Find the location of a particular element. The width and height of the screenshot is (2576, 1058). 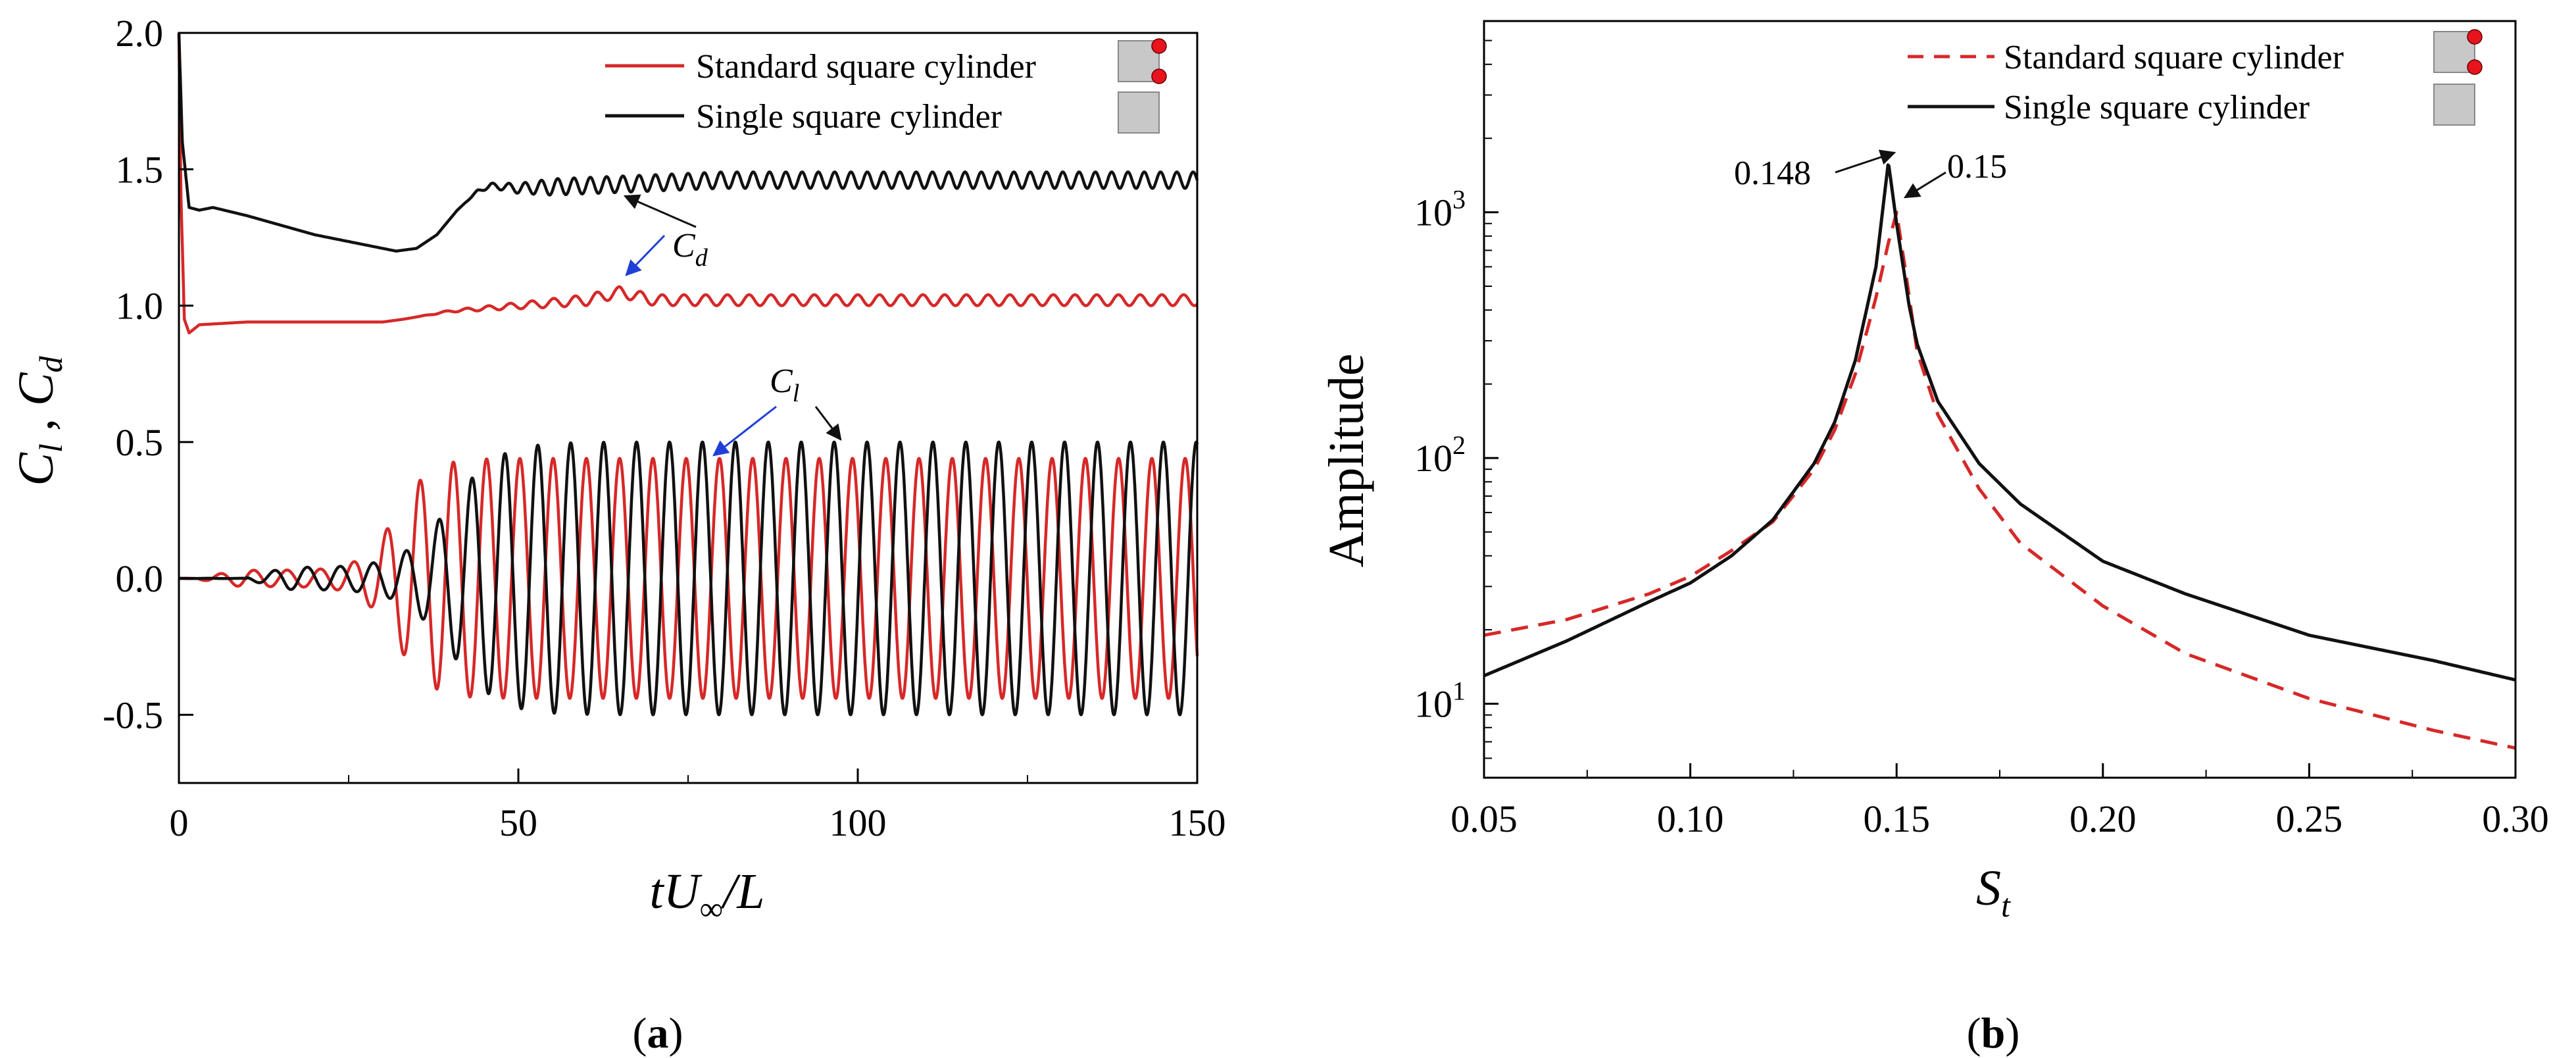

x-title-u: U is located at coordinates (683, 891).